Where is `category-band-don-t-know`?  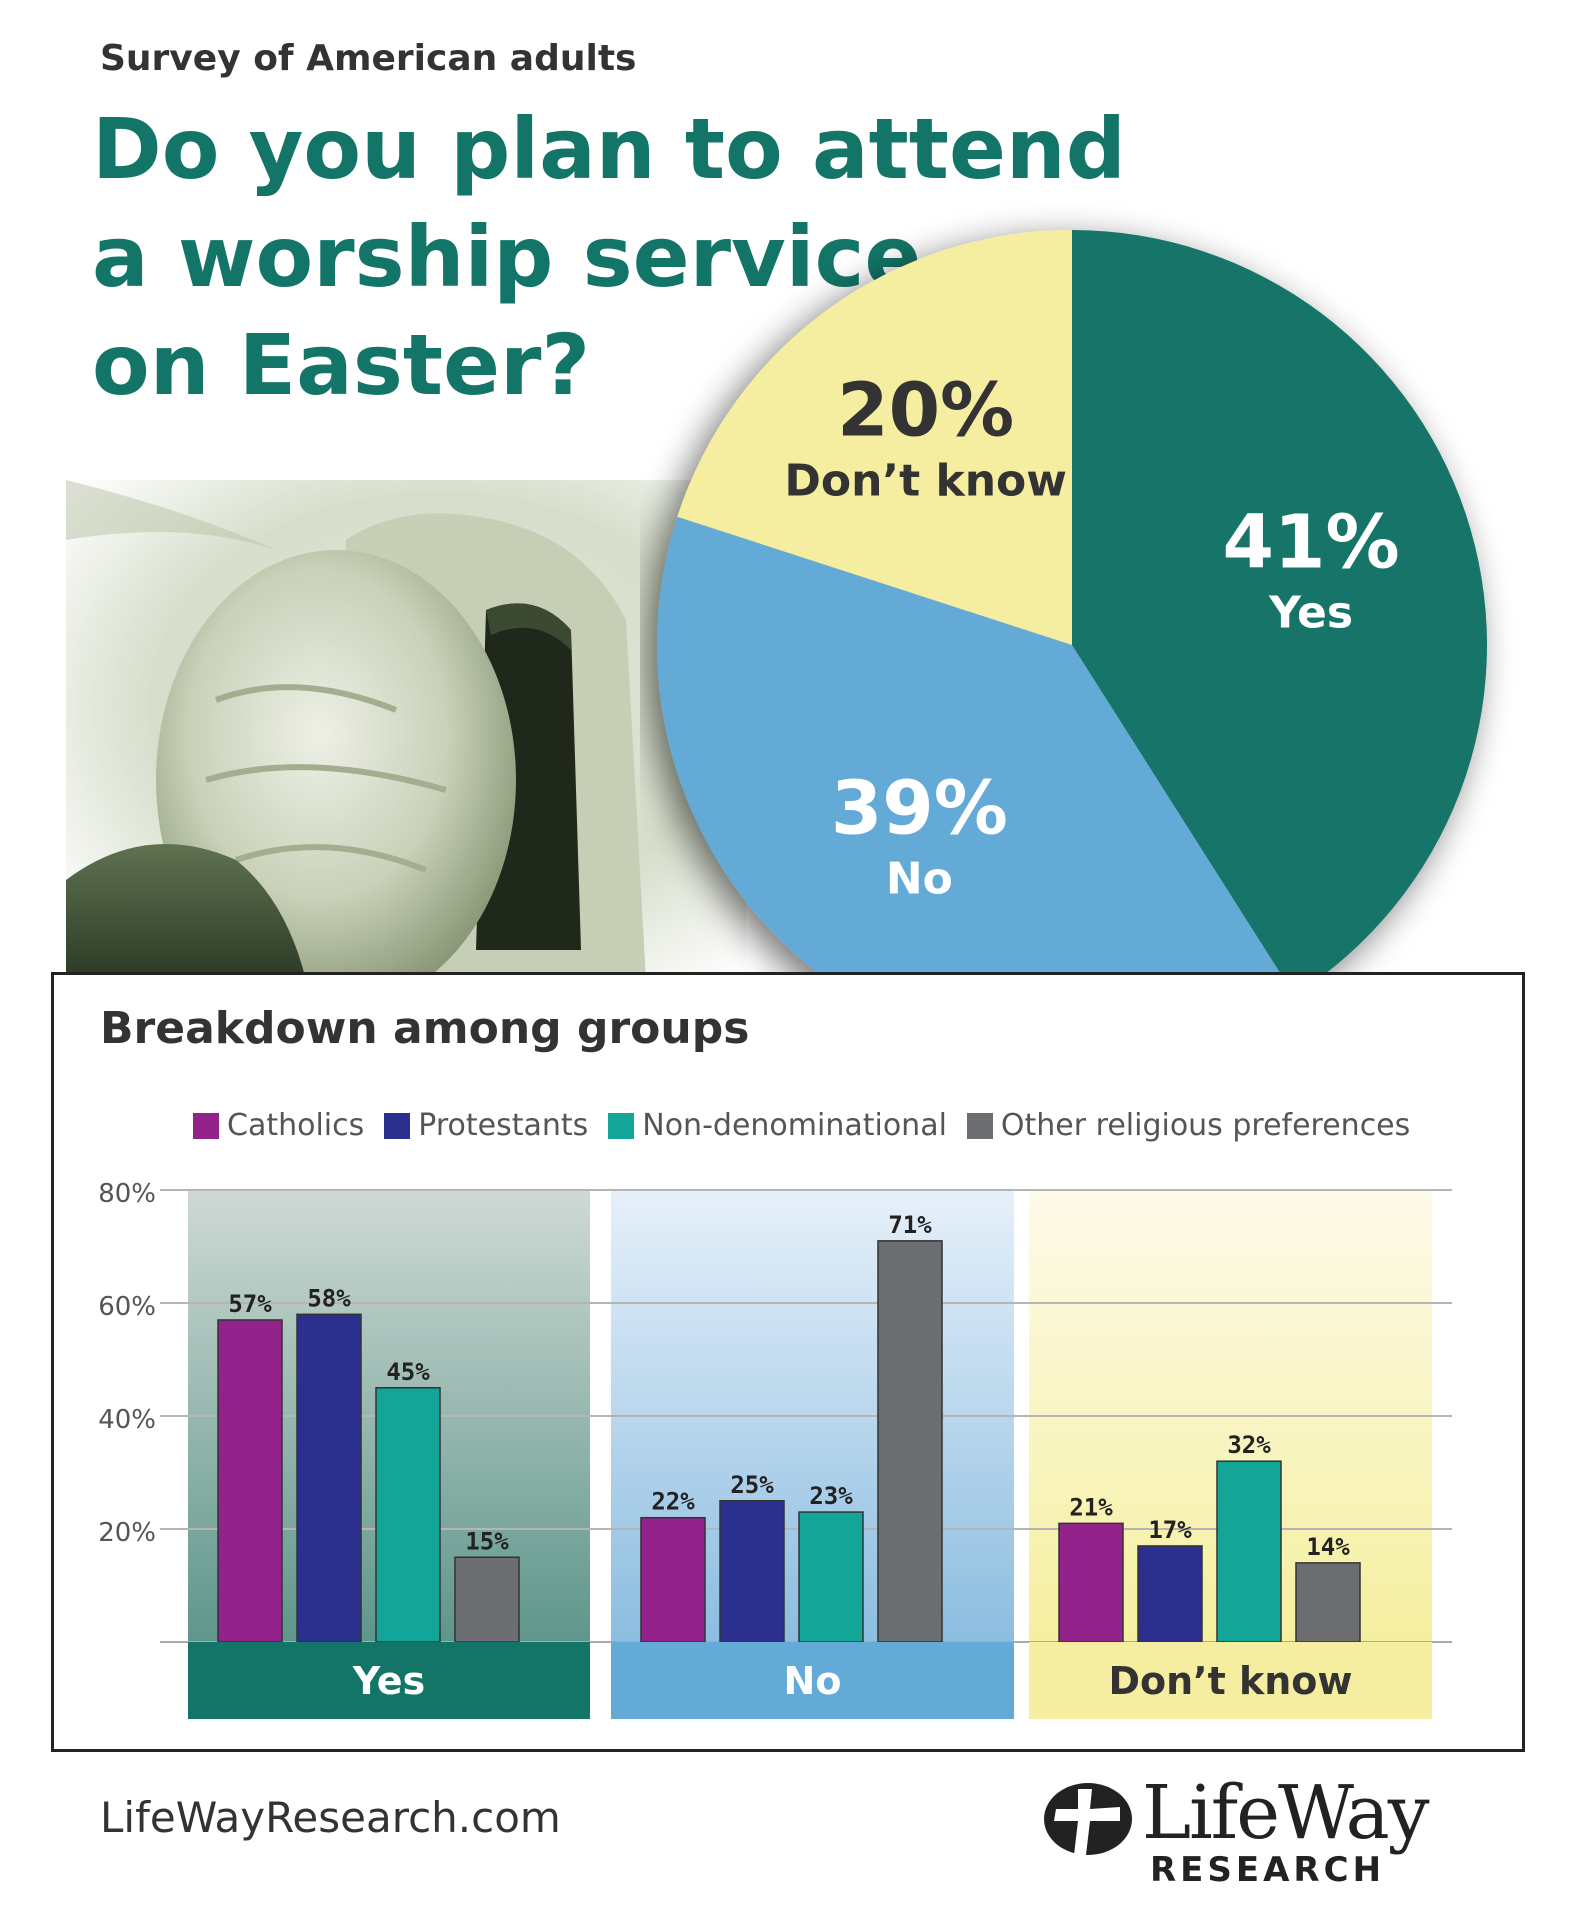 category-band-don-t-know is located at coordinates (1230, 1680).